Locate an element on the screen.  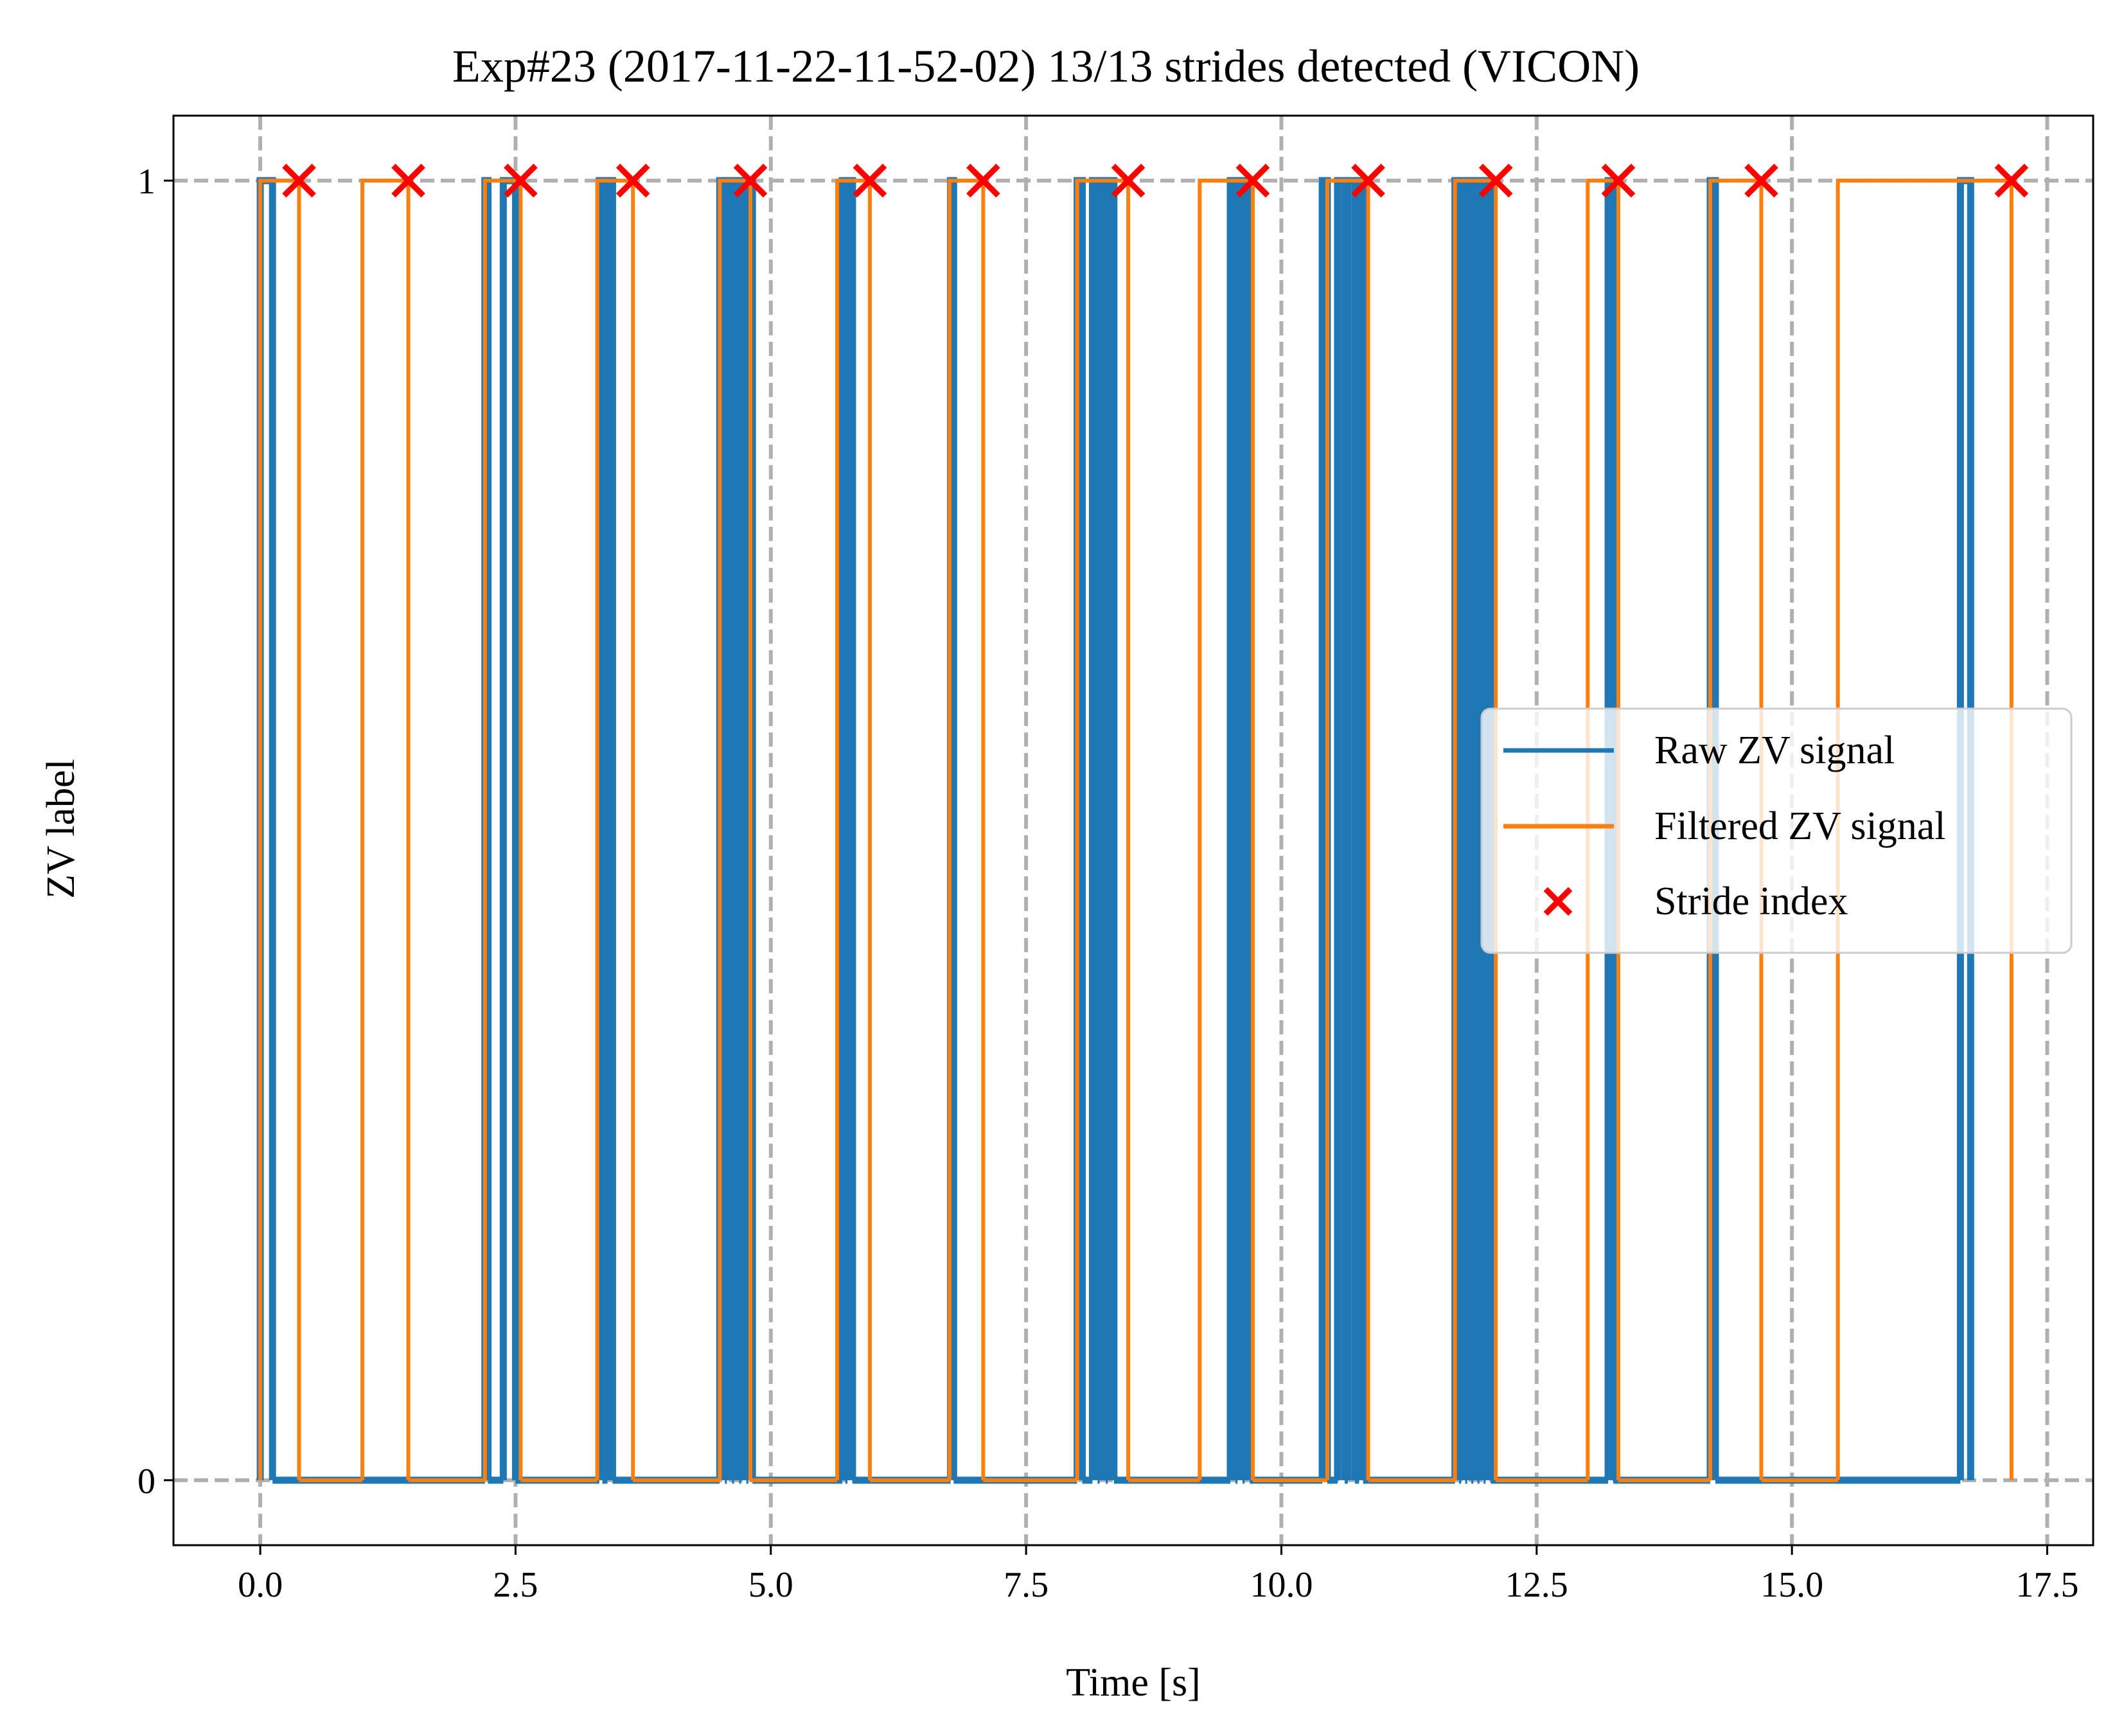
x-tick-label-0: 0.0 is located at coordinates (260, 1585).